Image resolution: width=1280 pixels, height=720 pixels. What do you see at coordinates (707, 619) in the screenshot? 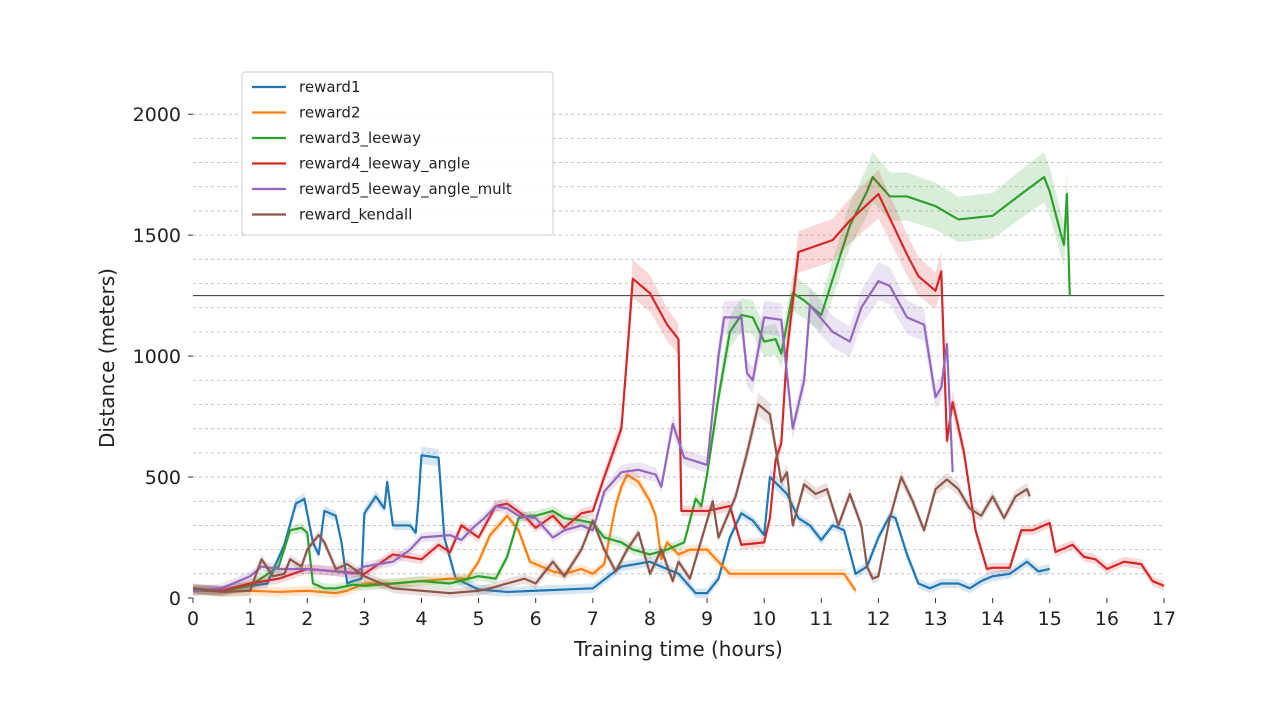
I see `x-tick-label: 9` at bounding box center [707, 619].